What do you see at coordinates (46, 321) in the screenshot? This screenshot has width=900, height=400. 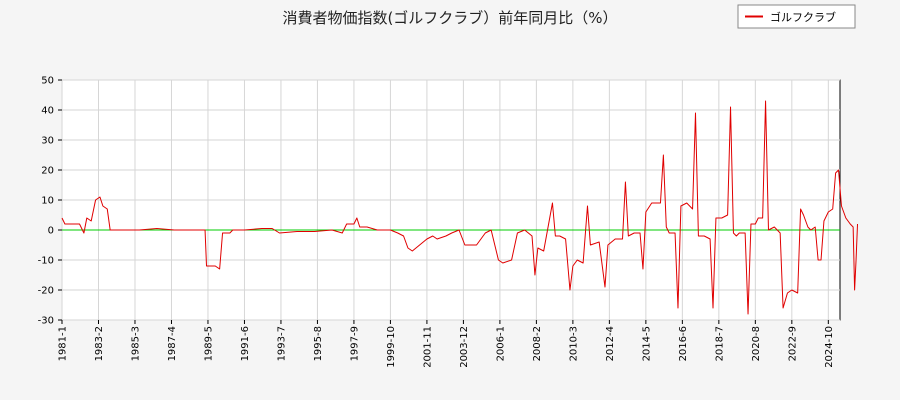 I see `y-tick-label: -30` at bounding box center [46, 321].